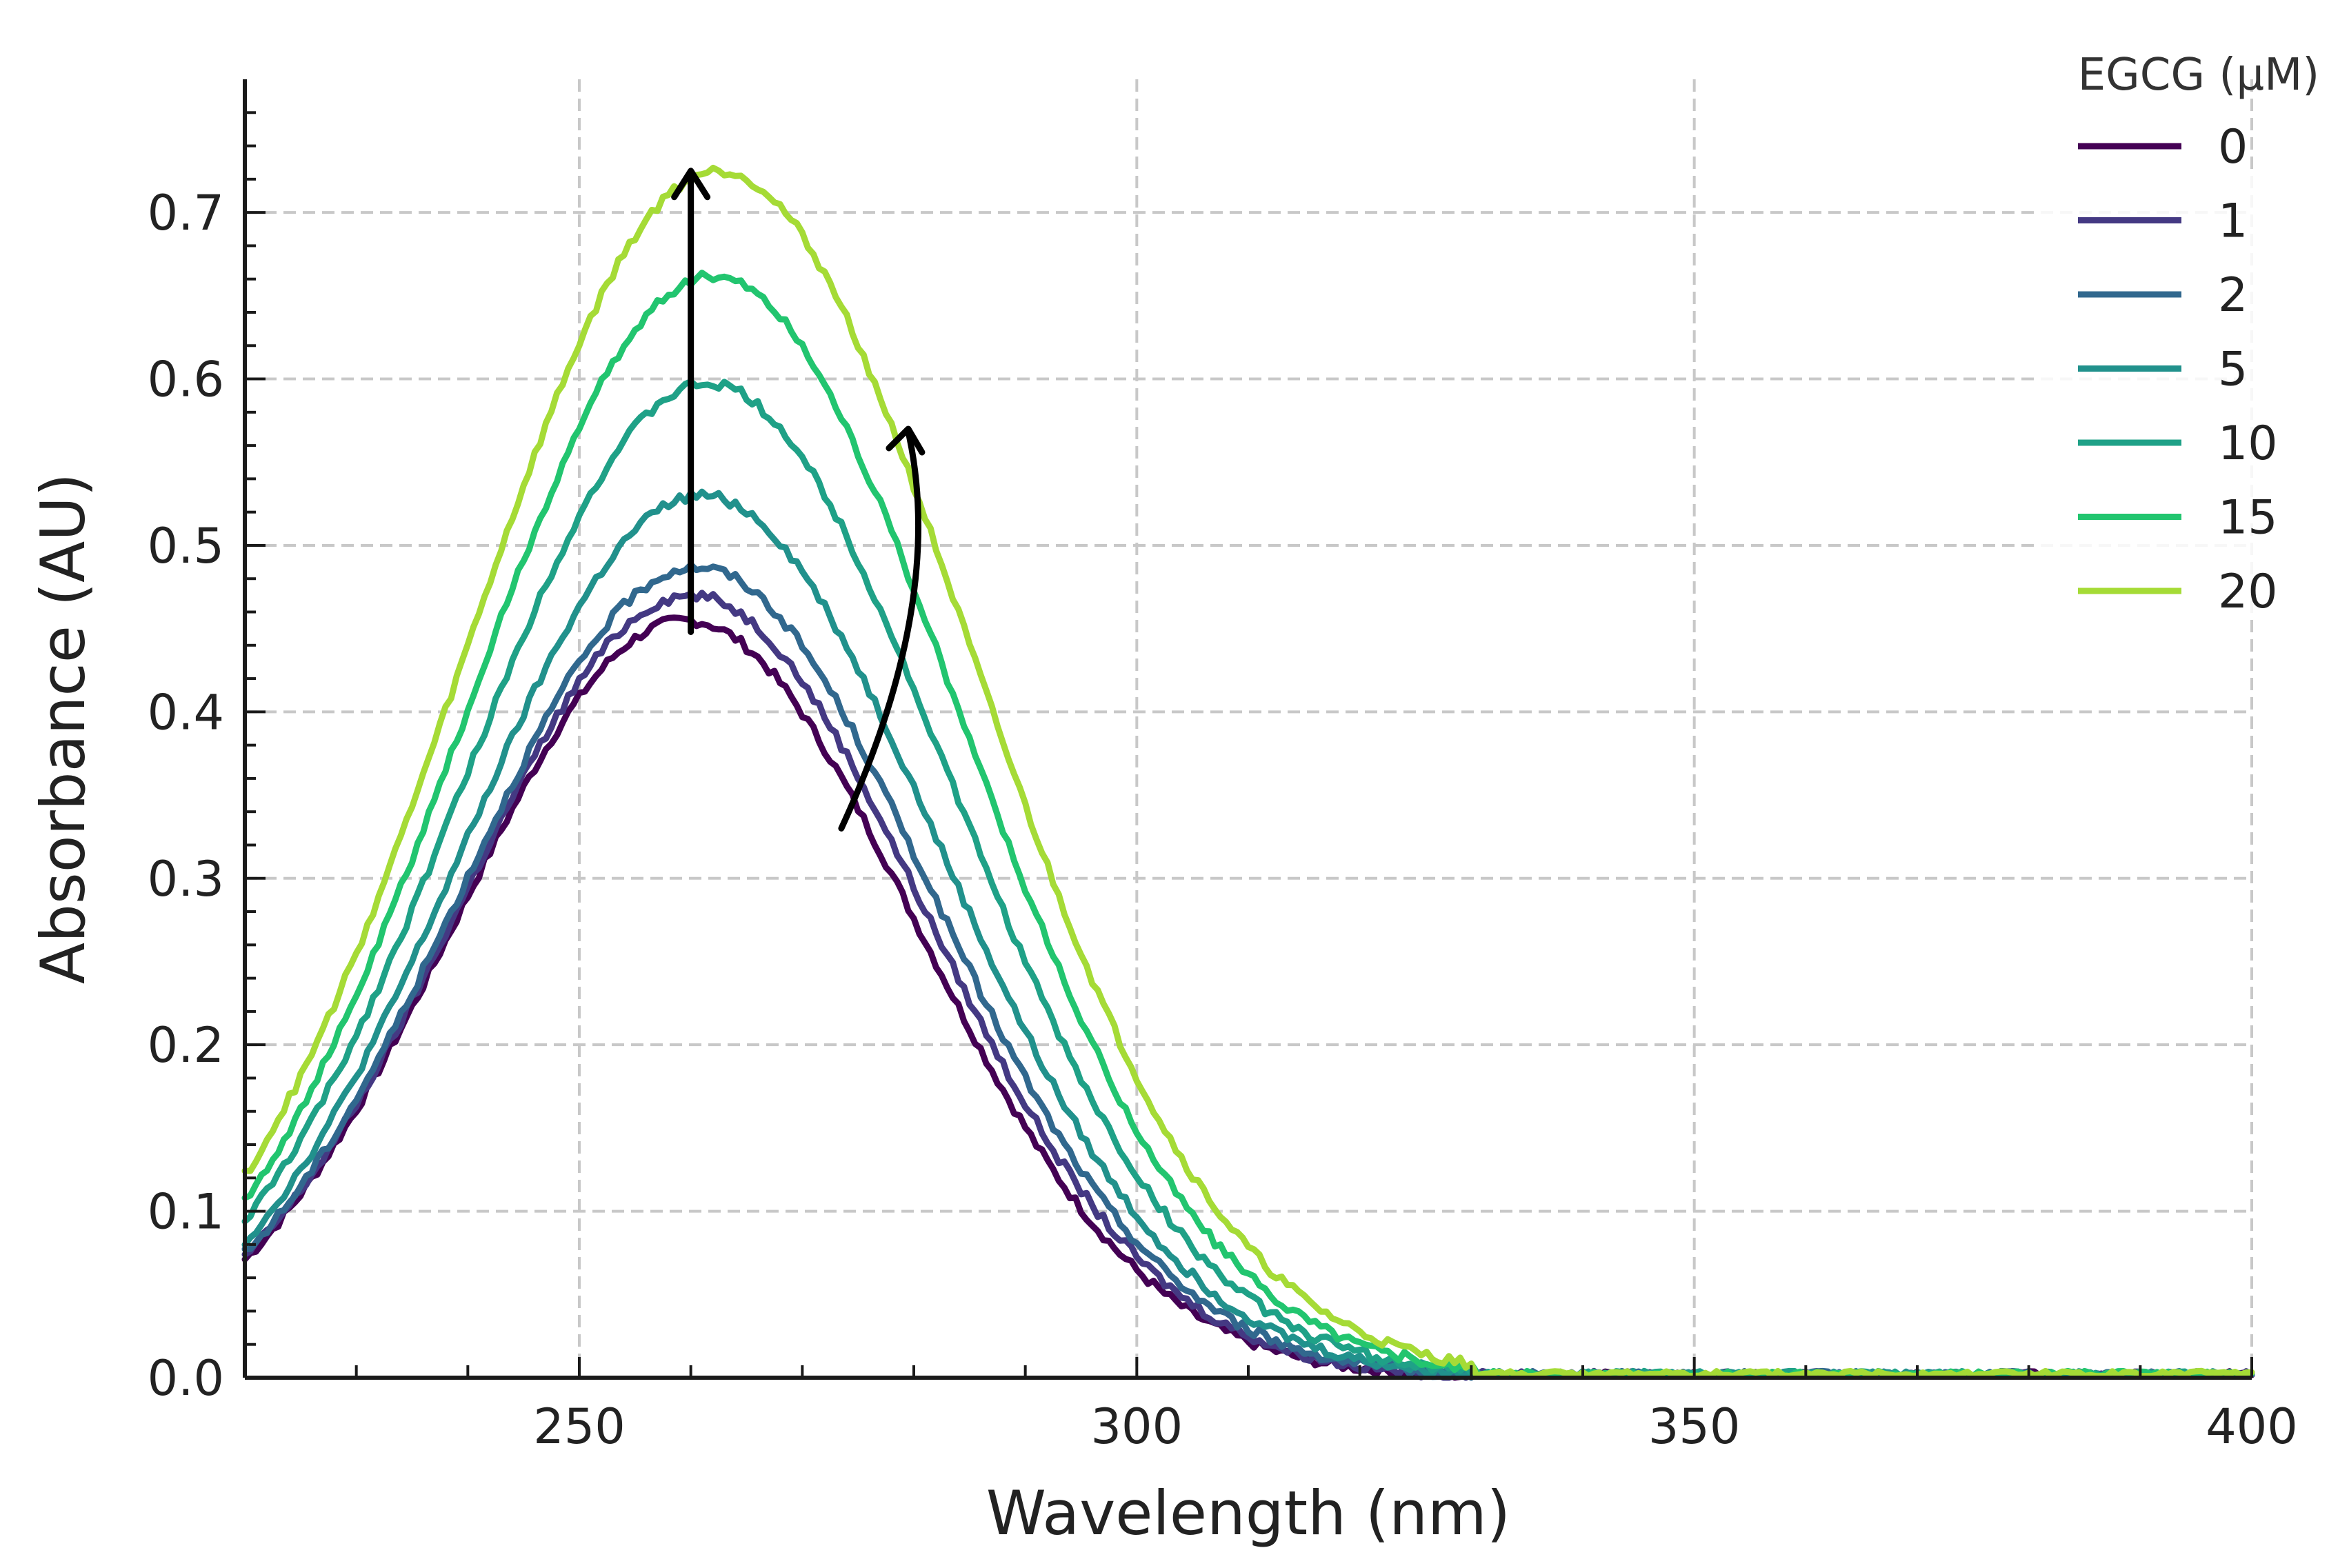 This screenshot has width=2329, height=1568. I want to click on annotations, so click(798, 500).